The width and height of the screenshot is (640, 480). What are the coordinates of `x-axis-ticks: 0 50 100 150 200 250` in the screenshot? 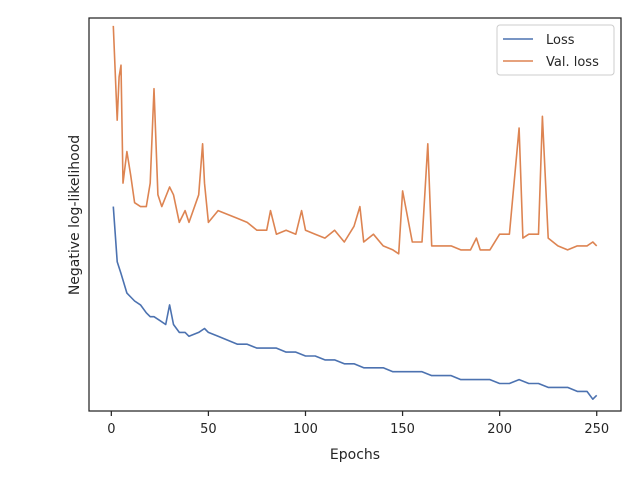 It's located at (358, 424).